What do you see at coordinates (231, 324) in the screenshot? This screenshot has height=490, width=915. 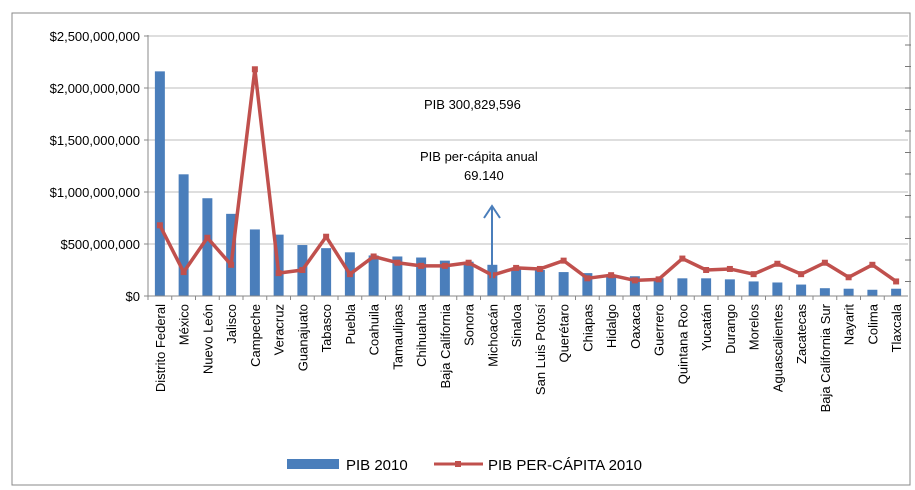 I see `category-label: Jalisco` at bounding box center [231, 324].